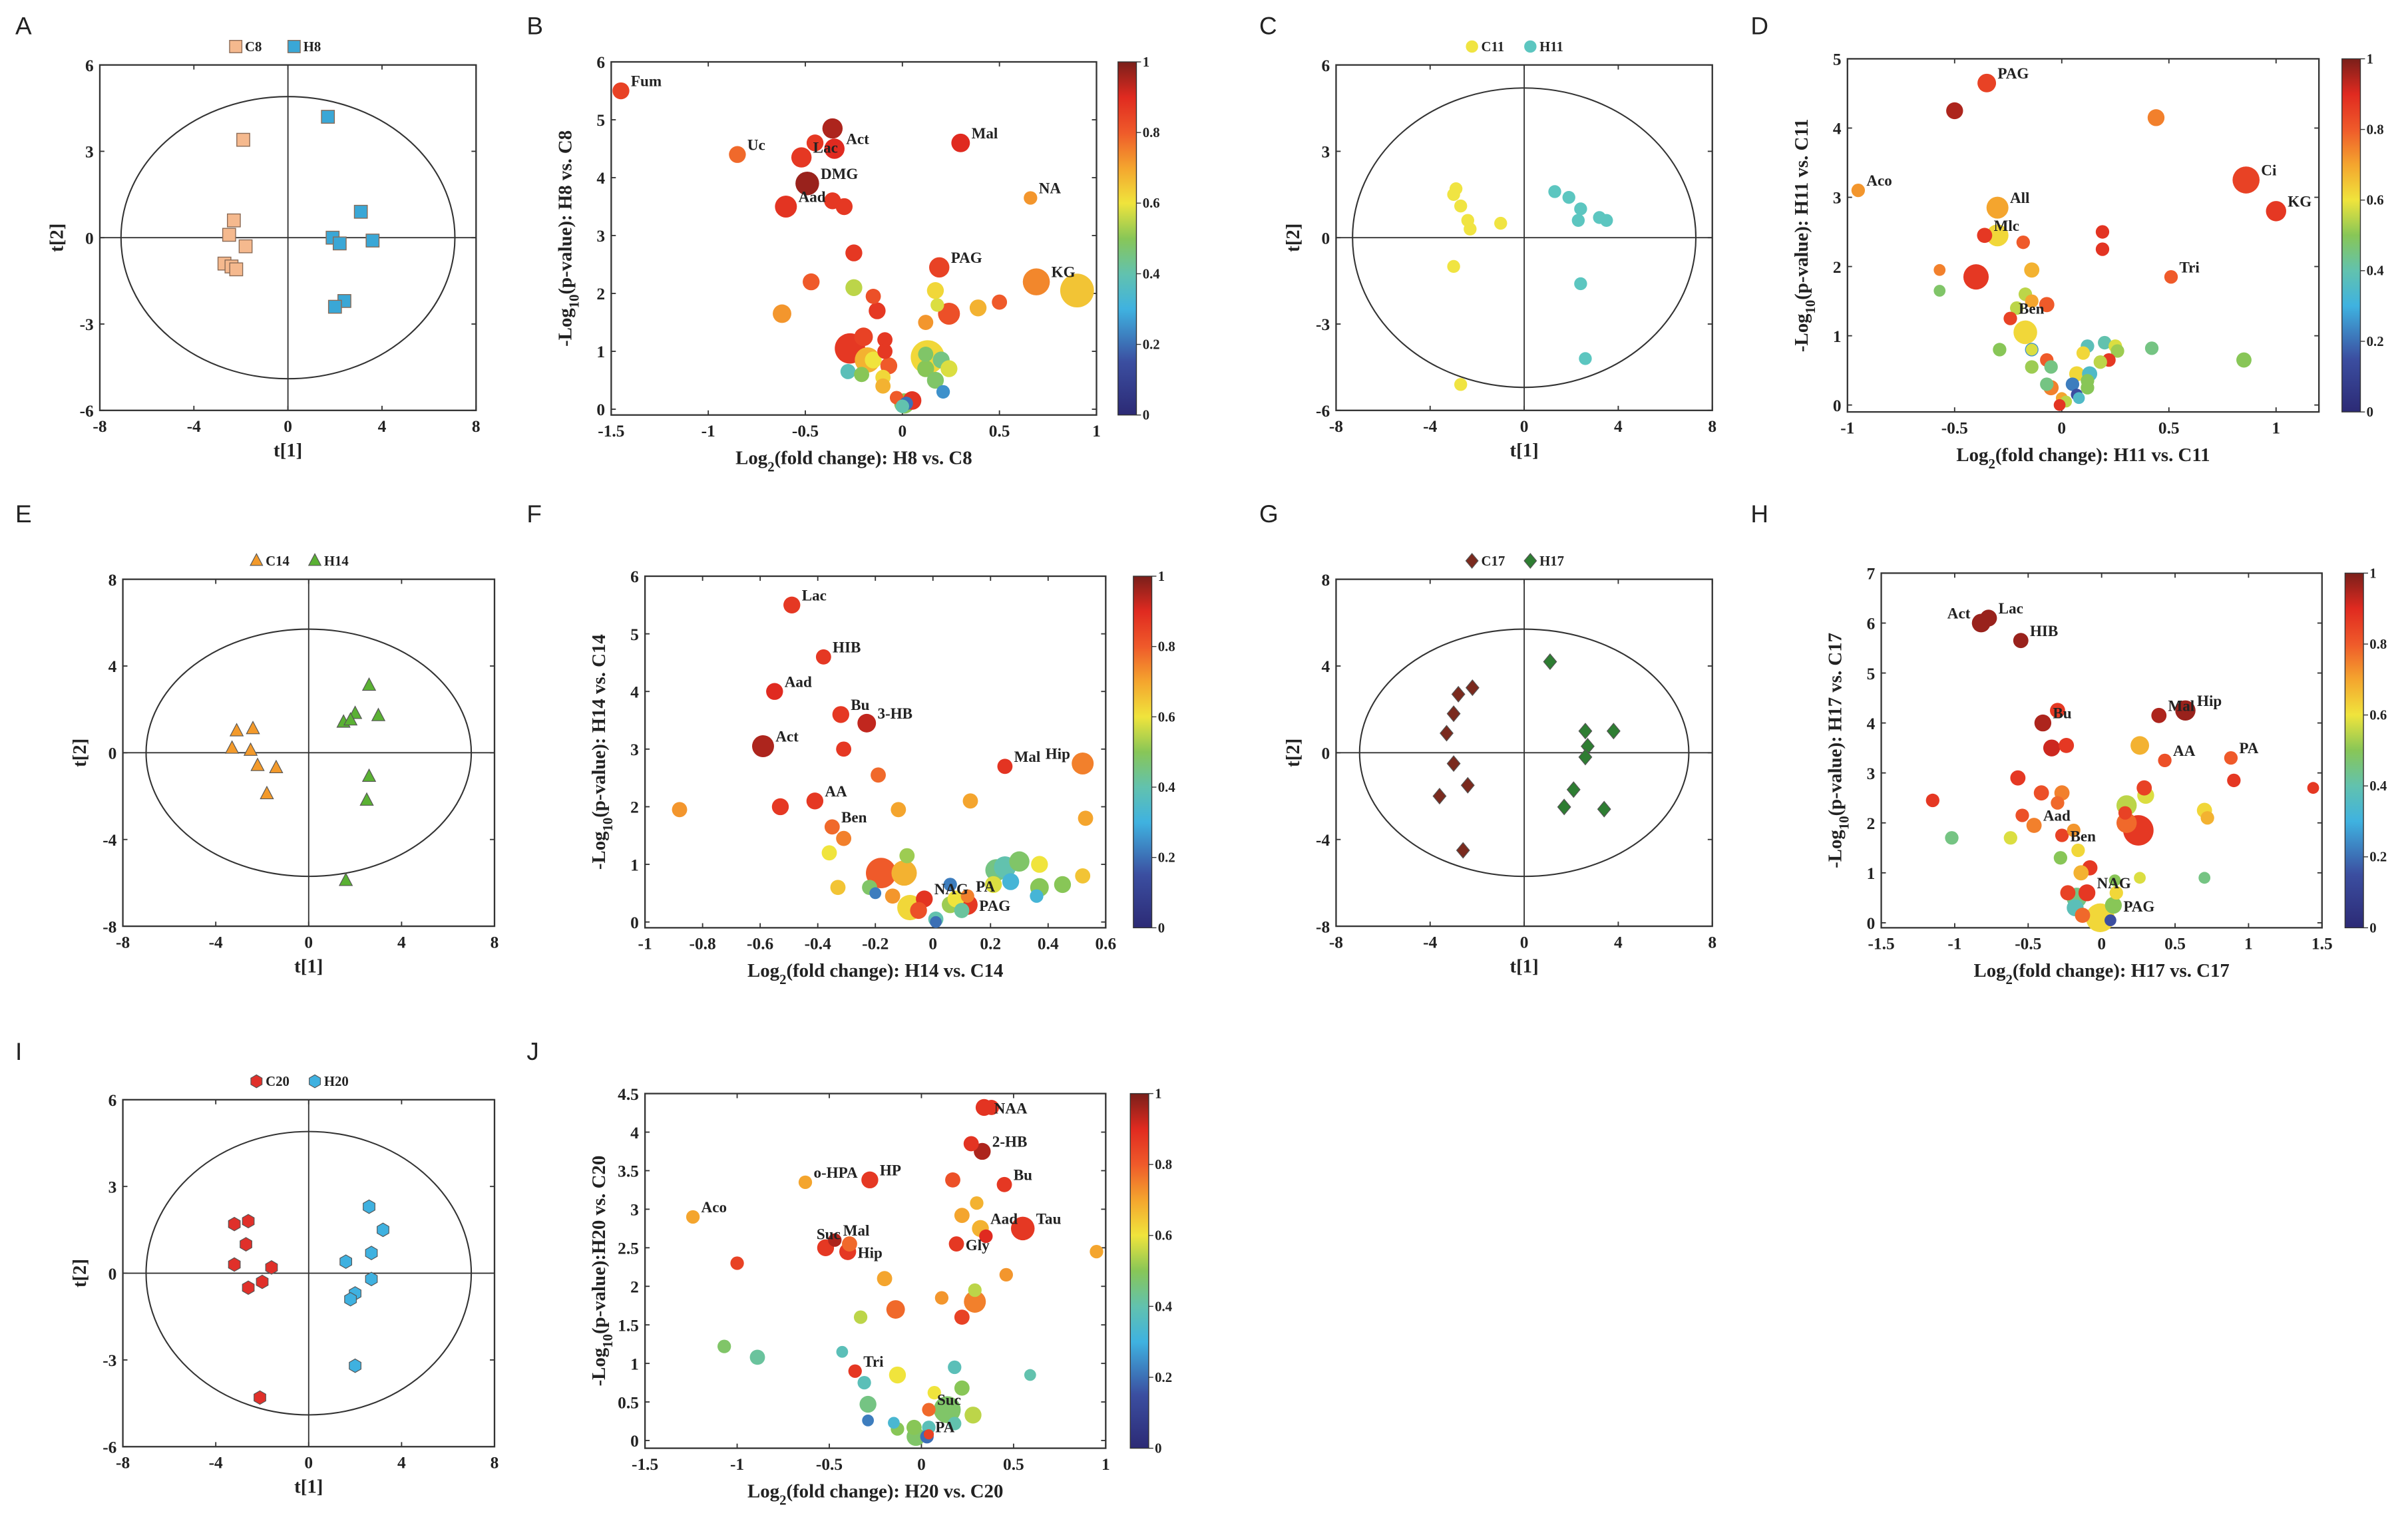 The height and width of the screenshot is (1527, 2408). I want to click on x-tick-label: -0.5, so click(829, 1464).